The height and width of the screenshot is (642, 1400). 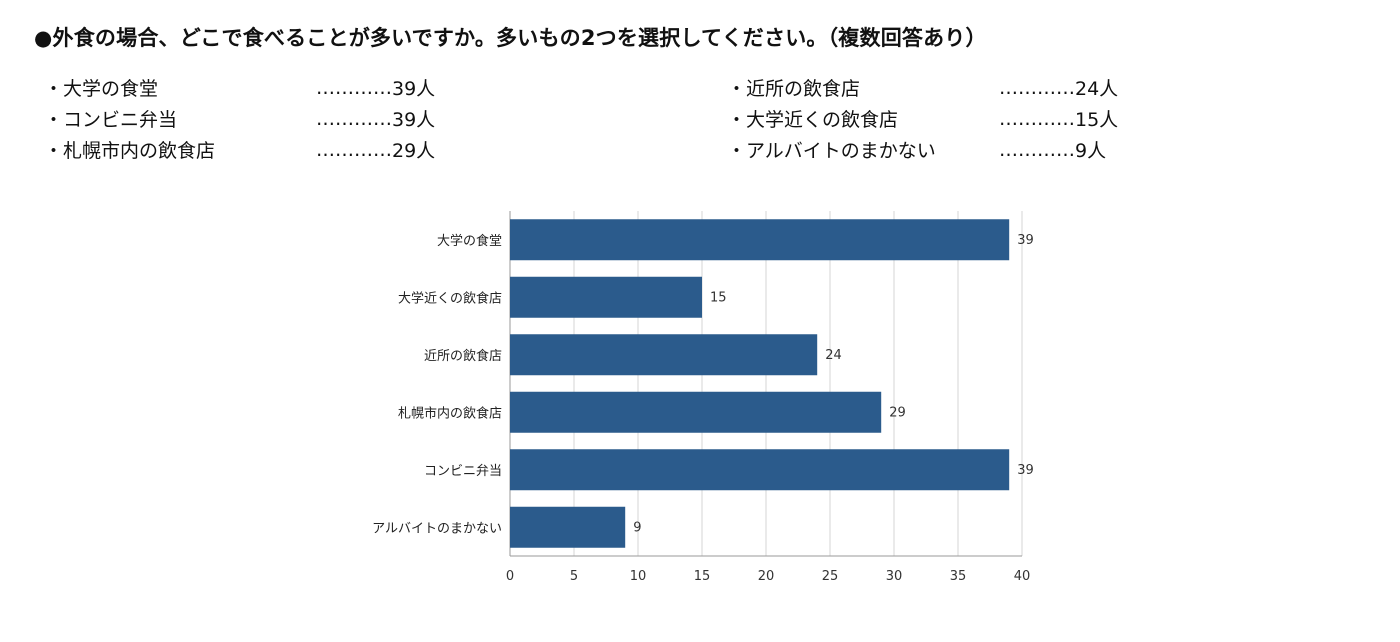 I want to click on summary-item: ・大学の食堂 ………… 39人, so click(x=239, y=87).